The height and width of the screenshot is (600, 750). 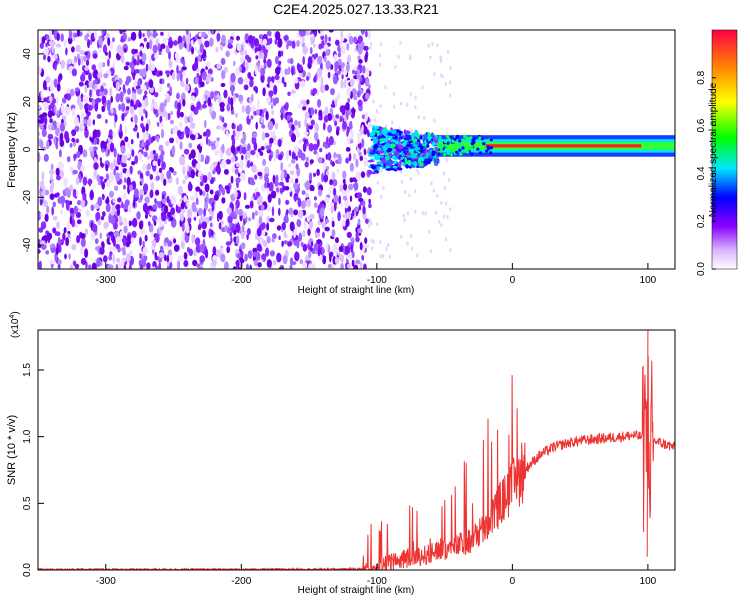 What do you see at coordinates (563, 146) in the screenshot?
I see `signal-band-core` at bounding box center [563, 146].